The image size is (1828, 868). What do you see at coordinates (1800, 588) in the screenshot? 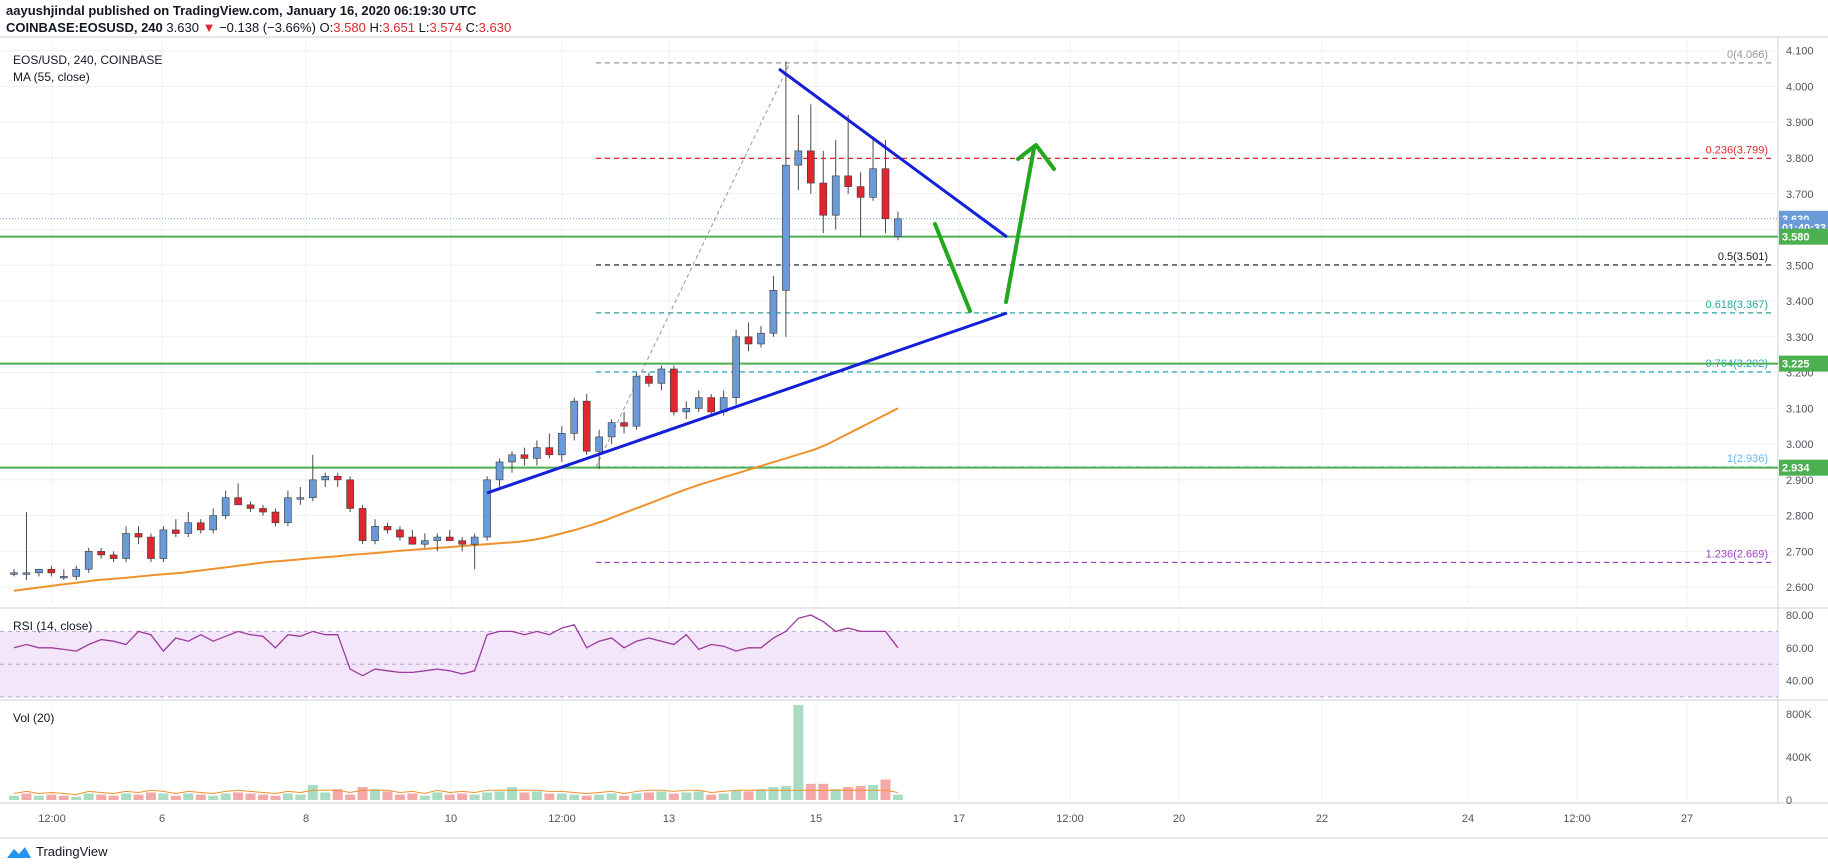
I see `price-tick-label: 2.600` at bounding box center [1800, 588].